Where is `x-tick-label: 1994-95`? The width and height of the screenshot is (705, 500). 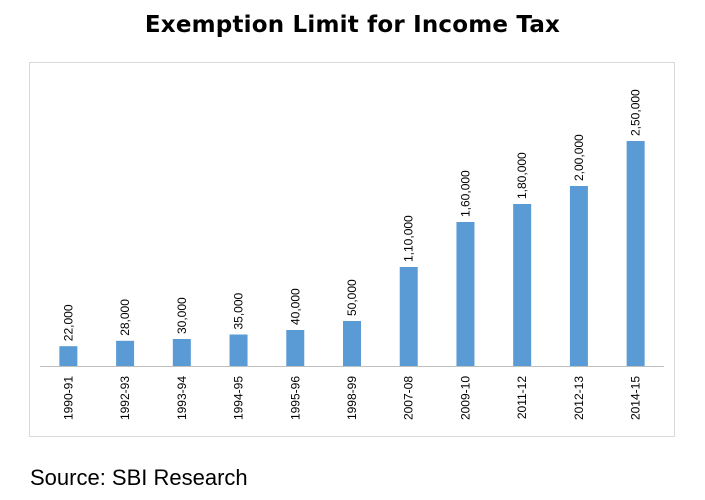 x-tick-label: 1994-95 is located at coordinates (239, 398).